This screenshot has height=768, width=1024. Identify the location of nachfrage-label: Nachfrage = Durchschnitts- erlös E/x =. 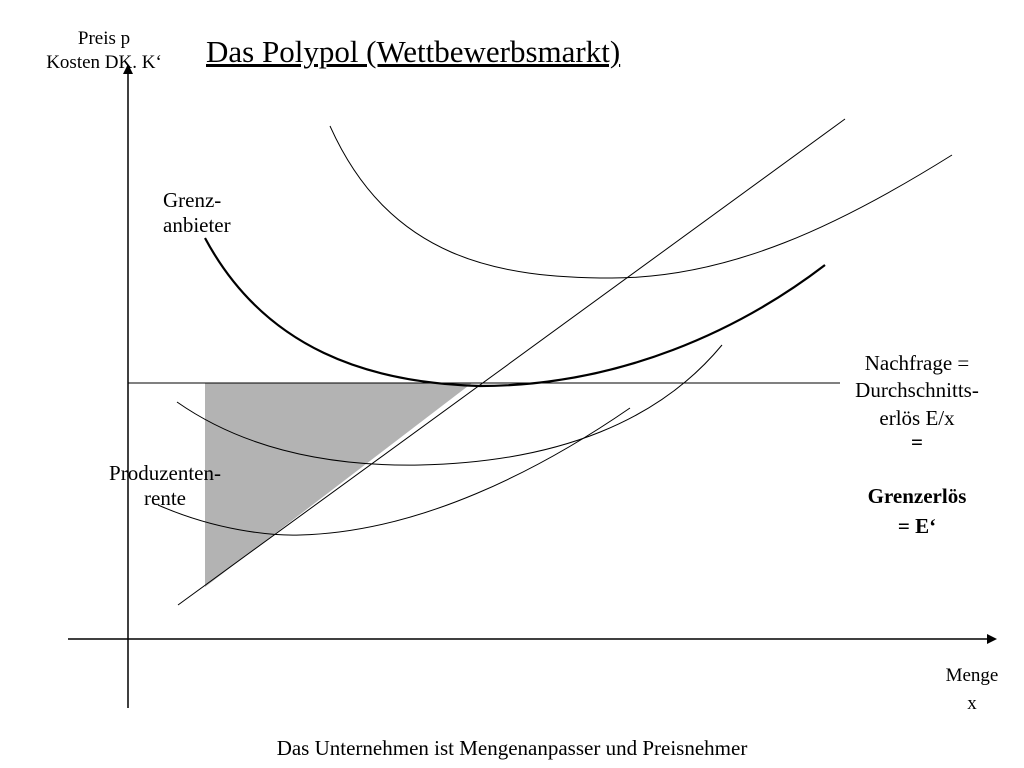
(917, 401).